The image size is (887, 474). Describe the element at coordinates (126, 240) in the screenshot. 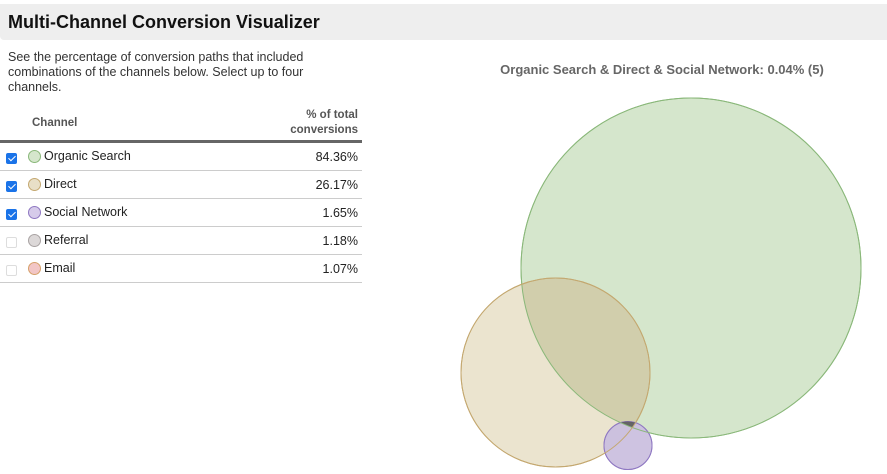

I see `channel-cell: Referral` at that location.